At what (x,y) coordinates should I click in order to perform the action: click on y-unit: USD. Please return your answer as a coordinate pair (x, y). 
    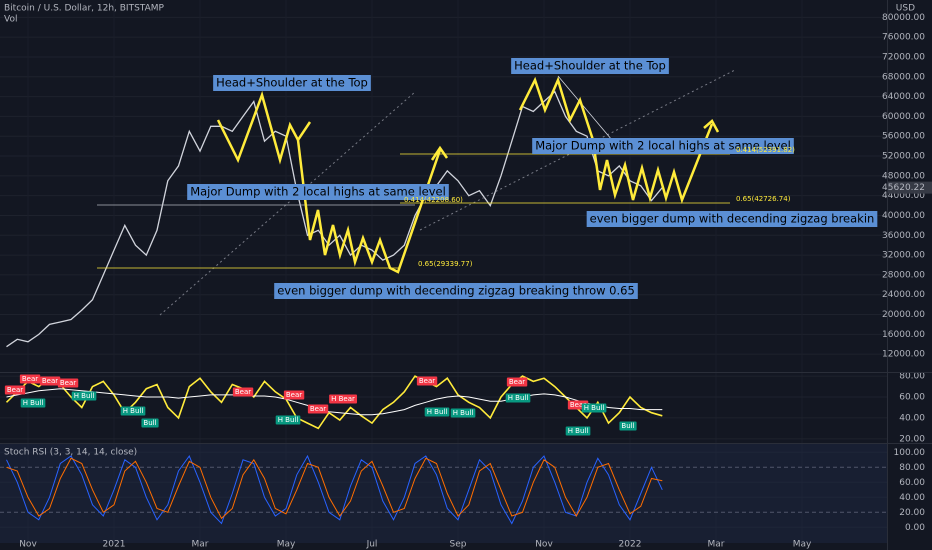
    Looking at the image, I should click on (905, 9).